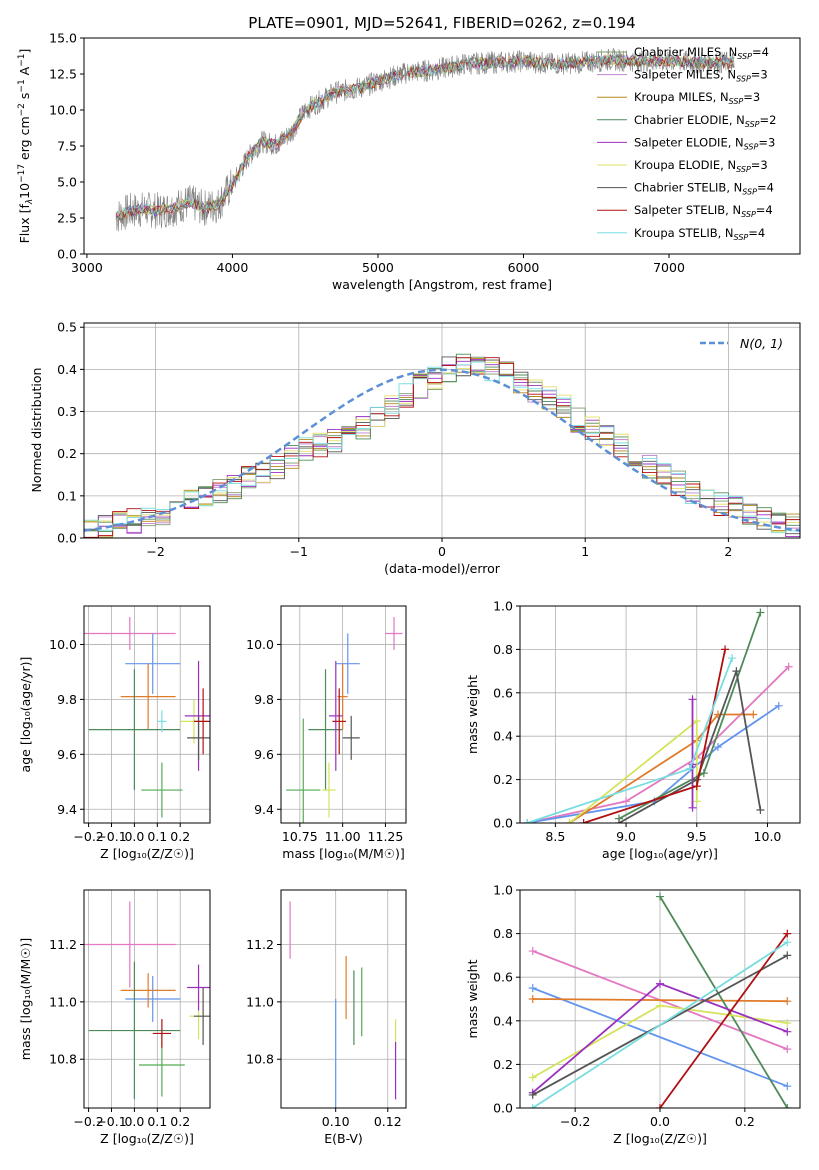 Image resolution: width=819 pixels, height=1170 pixels. What do you see at coordinates (585, 551) in the screenshot?
I see `x-tick-label: 1` at bounding box center [585, 551].